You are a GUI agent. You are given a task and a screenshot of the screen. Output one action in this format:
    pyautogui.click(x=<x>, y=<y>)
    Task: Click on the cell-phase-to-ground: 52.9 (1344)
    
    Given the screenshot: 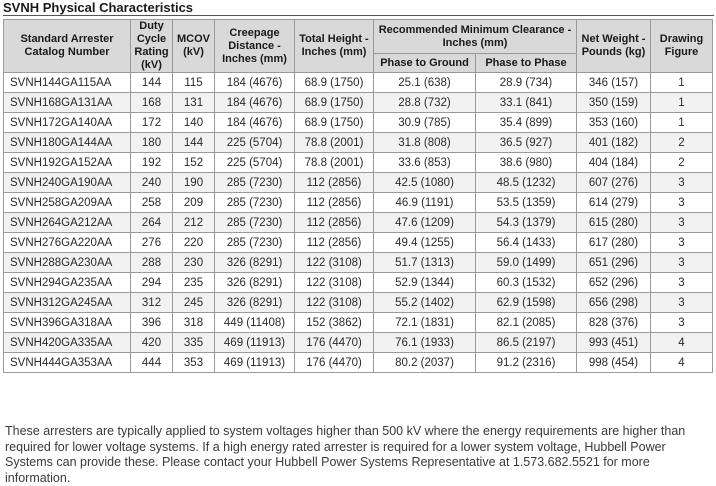 What is the action you would take?
    pyautogui.click(x=424, y=282)
    